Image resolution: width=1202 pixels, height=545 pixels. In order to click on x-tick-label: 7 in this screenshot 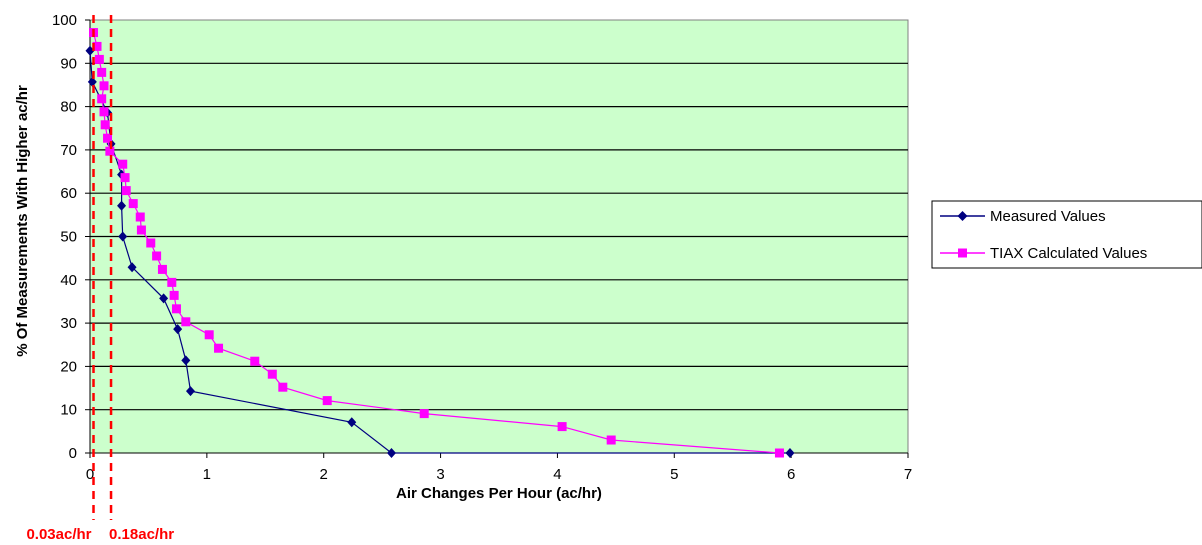, I will do `click(908, 474)`.